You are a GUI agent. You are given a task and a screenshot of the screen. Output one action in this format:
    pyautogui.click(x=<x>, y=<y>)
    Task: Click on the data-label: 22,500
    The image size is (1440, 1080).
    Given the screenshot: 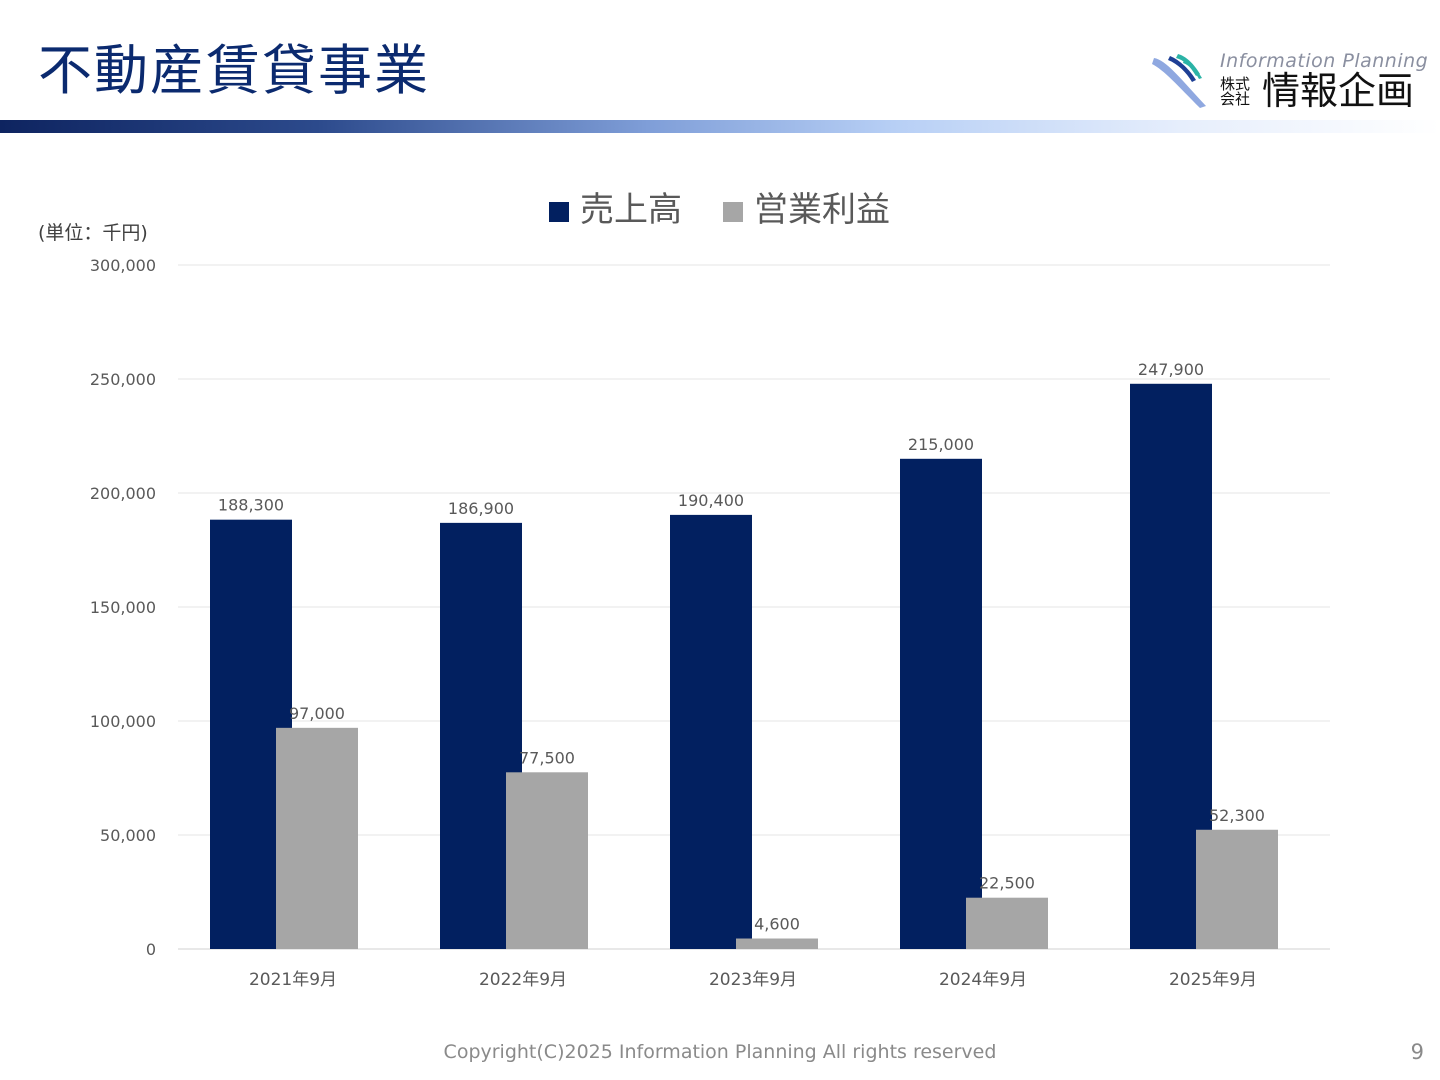 What is the action you would take?
    pyautogui.click(x=1007, y=883)
    